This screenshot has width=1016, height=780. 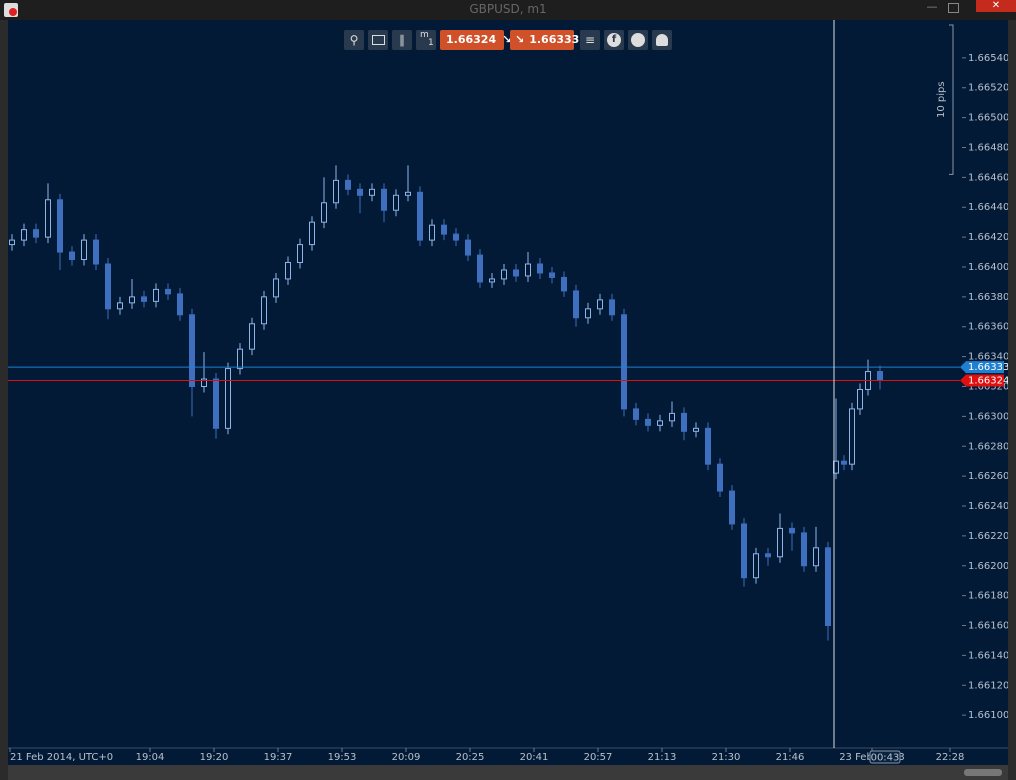 I want to click on minimize-button: —, so click(x=932, y=6).